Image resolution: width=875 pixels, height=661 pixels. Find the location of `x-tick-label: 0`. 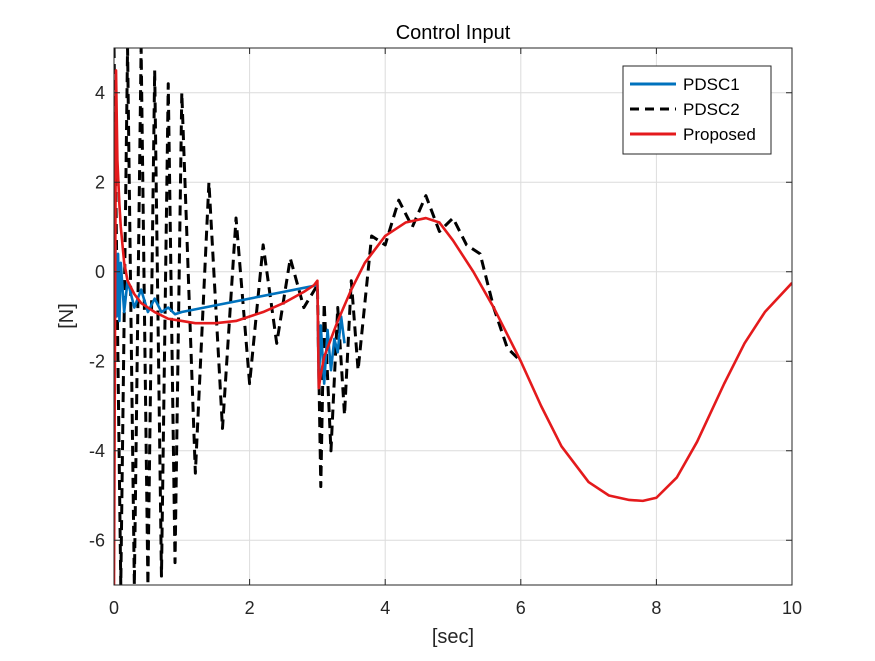

x-tick-label: 0 is located at coordinates (114, 608).